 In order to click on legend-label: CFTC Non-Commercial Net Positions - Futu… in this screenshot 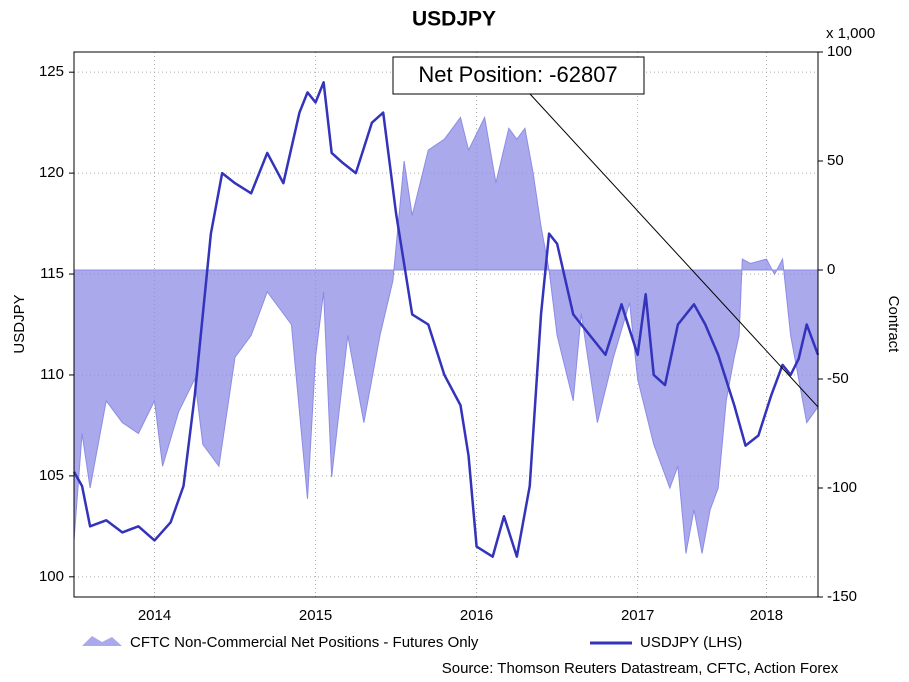, I will do `click(304, 642)`.